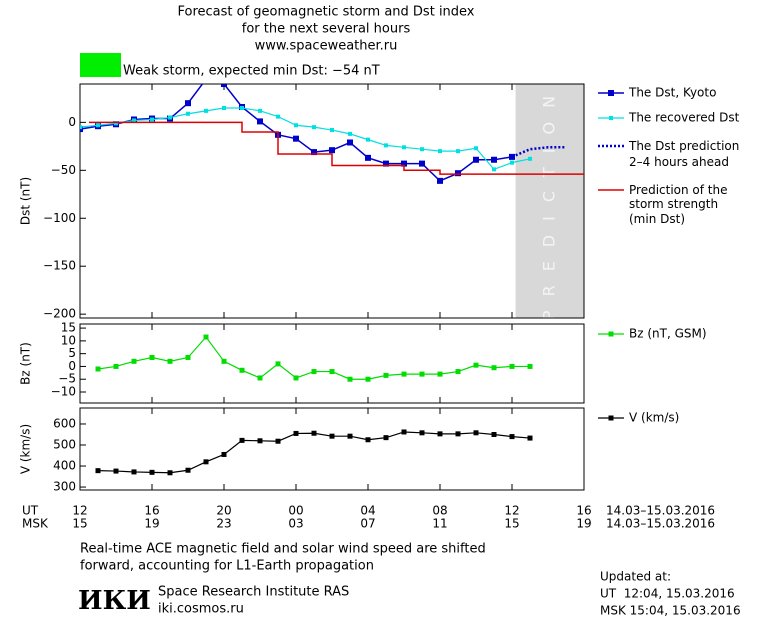  I want to click on title-line: for the next several hours, so click(326, 29).